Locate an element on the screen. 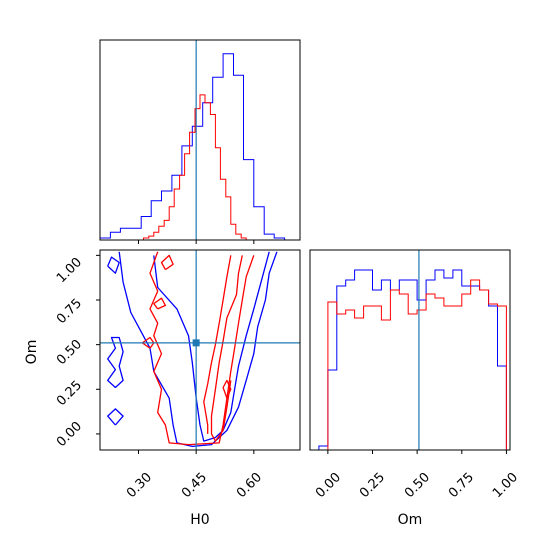 The height and width of the screenshot is (550, 550). contour-x-axis-label: H0 is located at coordinates (199, 520).